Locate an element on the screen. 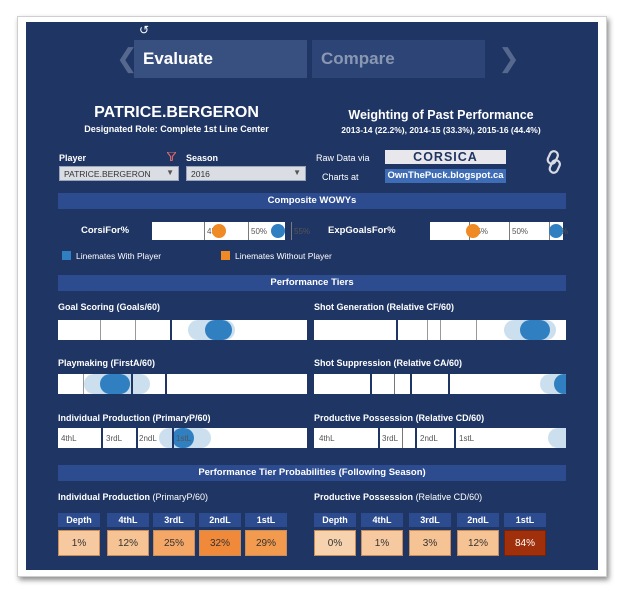 The width and height of the screenshot is (622, 603). prob-header: 3rdL is located at coordinates (430, 520).